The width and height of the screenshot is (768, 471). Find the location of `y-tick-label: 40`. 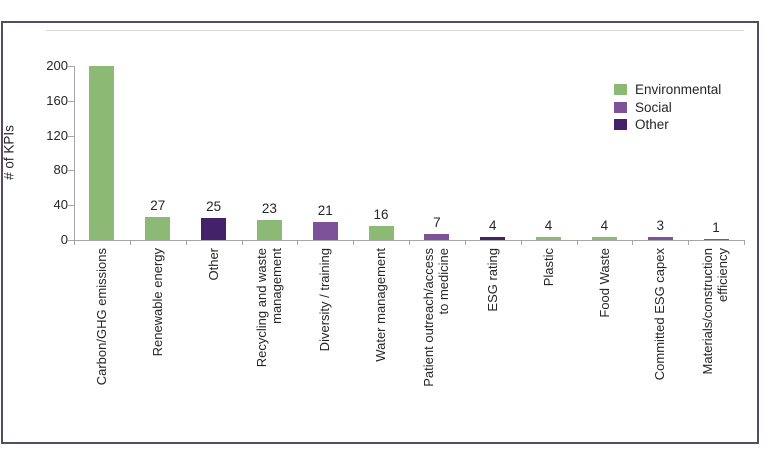

y-tick-label: 40 is located at coordinates (60, 205).